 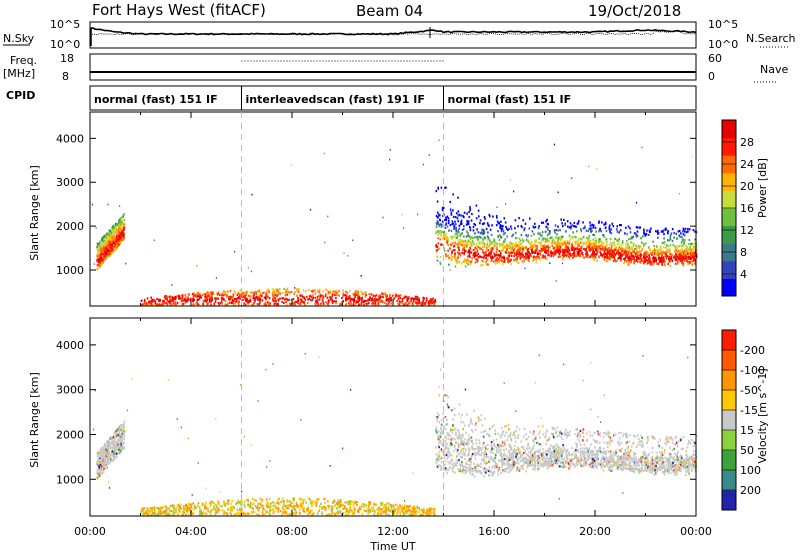 What do you see at coordinates (747, 230) in the screenshot?
I see `colorbar-tick-label: 12` at bounding box center [747, 230].